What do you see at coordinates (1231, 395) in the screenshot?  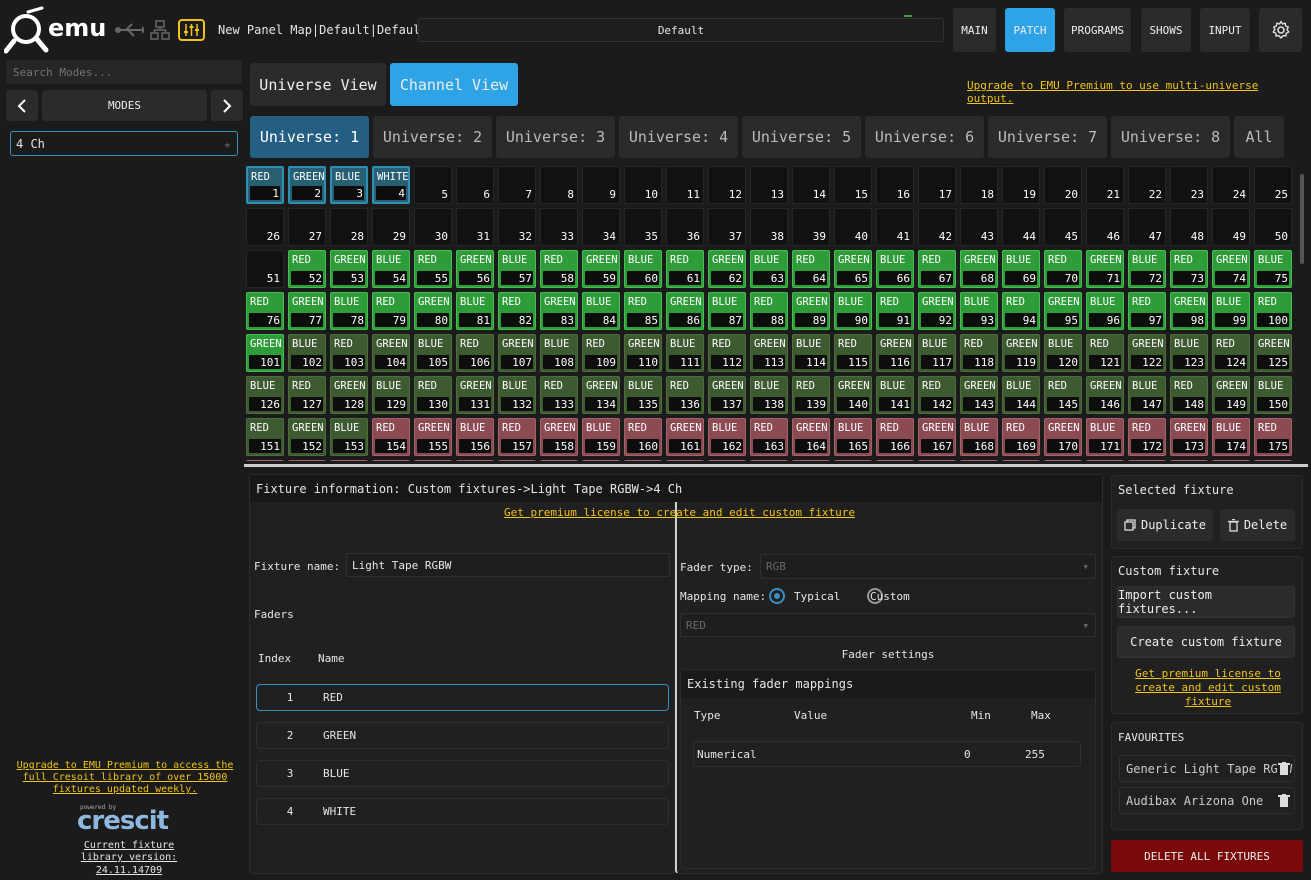 I see `channel-cell: GREEN 149` at bounding box center [1231, 395].